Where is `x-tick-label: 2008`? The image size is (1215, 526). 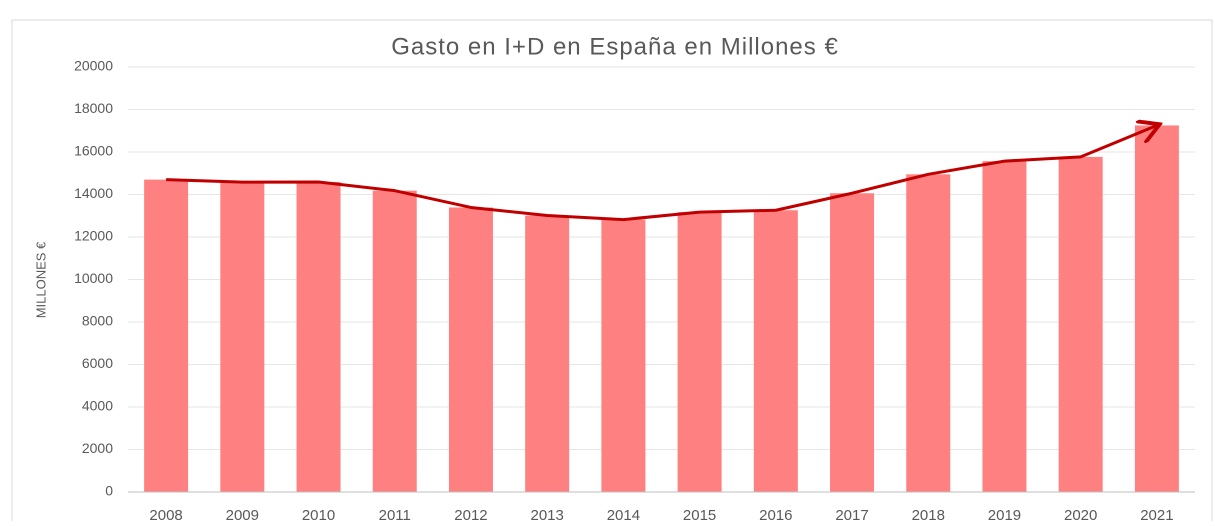
x-tick-label: 2008 is located at coordinates (165, 514).